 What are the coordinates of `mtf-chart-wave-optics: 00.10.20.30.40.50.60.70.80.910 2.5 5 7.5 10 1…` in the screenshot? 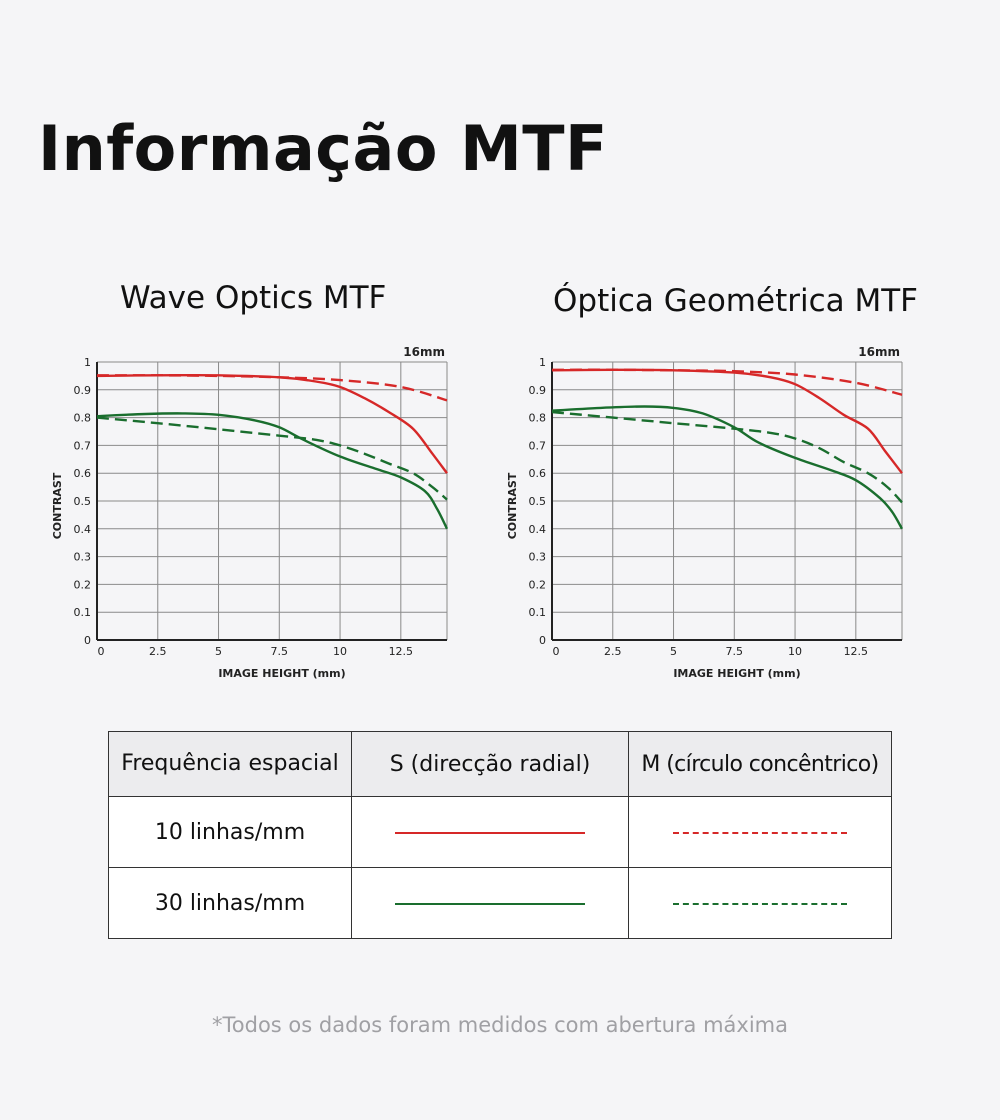 It's located at (250, 512).